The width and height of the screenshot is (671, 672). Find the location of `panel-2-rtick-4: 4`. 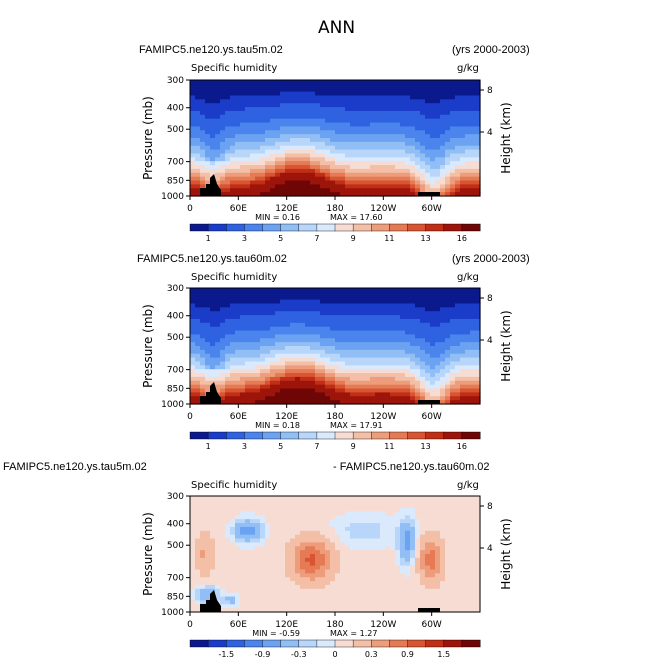

panel-2-rtick-4: 4 is located at coordinates (490, 341).